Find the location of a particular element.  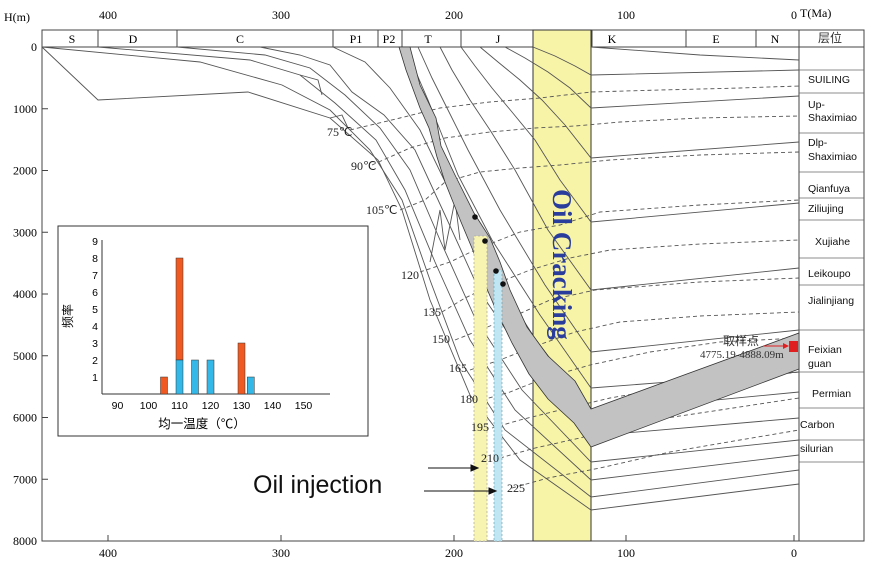

age-tick-label: 300 is located at coordinates (281, 553).